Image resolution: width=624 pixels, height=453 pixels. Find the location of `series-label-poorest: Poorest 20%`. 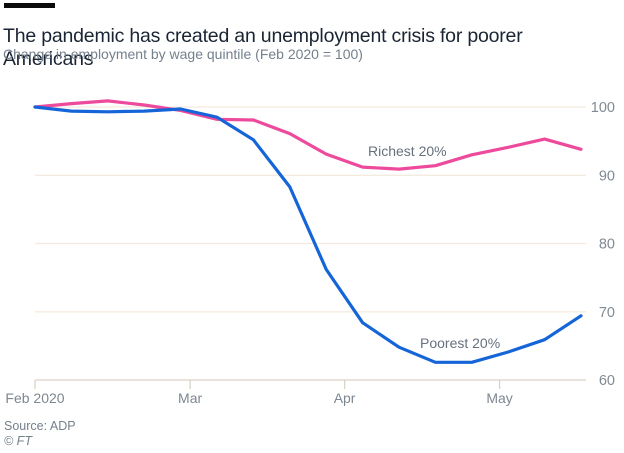

series-label-poorest: Poorest 20% is located at coordinates (460, 343).